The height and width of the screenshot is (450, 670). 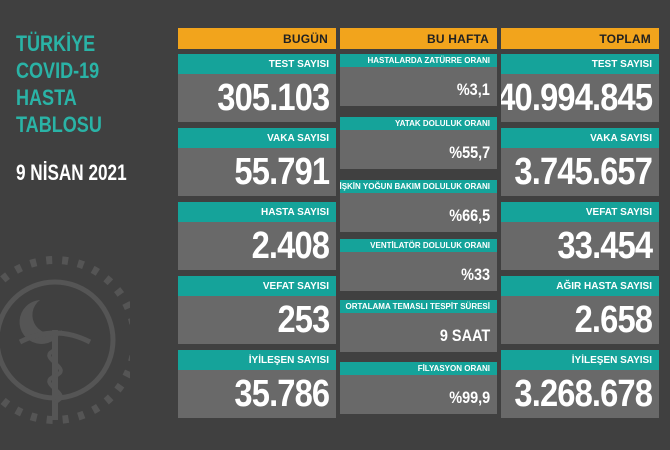 I want to click on total-case: VAKA SAYISI 3.745.657, so click(x=580, y=162).